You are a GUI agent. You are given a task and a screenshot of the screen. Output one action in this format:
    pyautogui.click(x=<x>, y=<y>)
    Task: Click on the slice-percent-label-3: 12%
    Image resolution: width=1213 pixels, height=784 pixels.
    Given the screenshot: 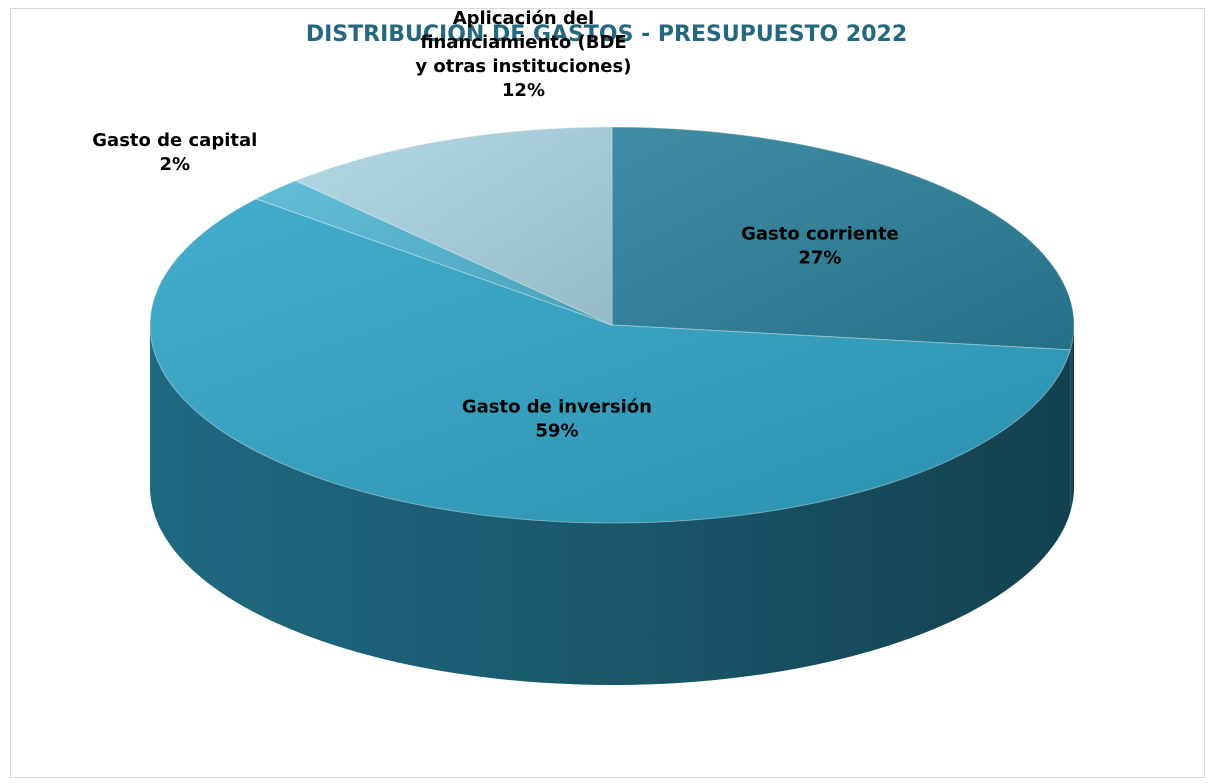 What is the action you would take?
    pyautogui.click(x=523, y=90)
    